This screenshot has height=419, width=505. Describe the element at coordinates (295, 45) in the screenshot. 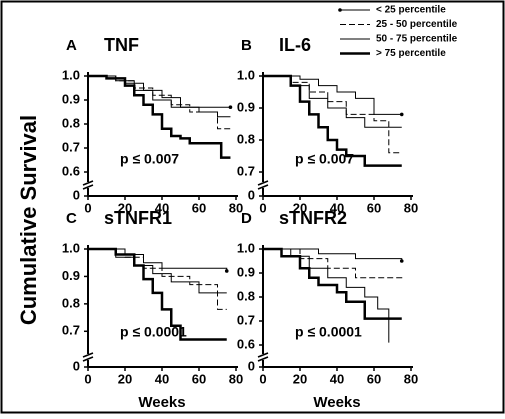

I see `panel-title: IL-6` at that location.